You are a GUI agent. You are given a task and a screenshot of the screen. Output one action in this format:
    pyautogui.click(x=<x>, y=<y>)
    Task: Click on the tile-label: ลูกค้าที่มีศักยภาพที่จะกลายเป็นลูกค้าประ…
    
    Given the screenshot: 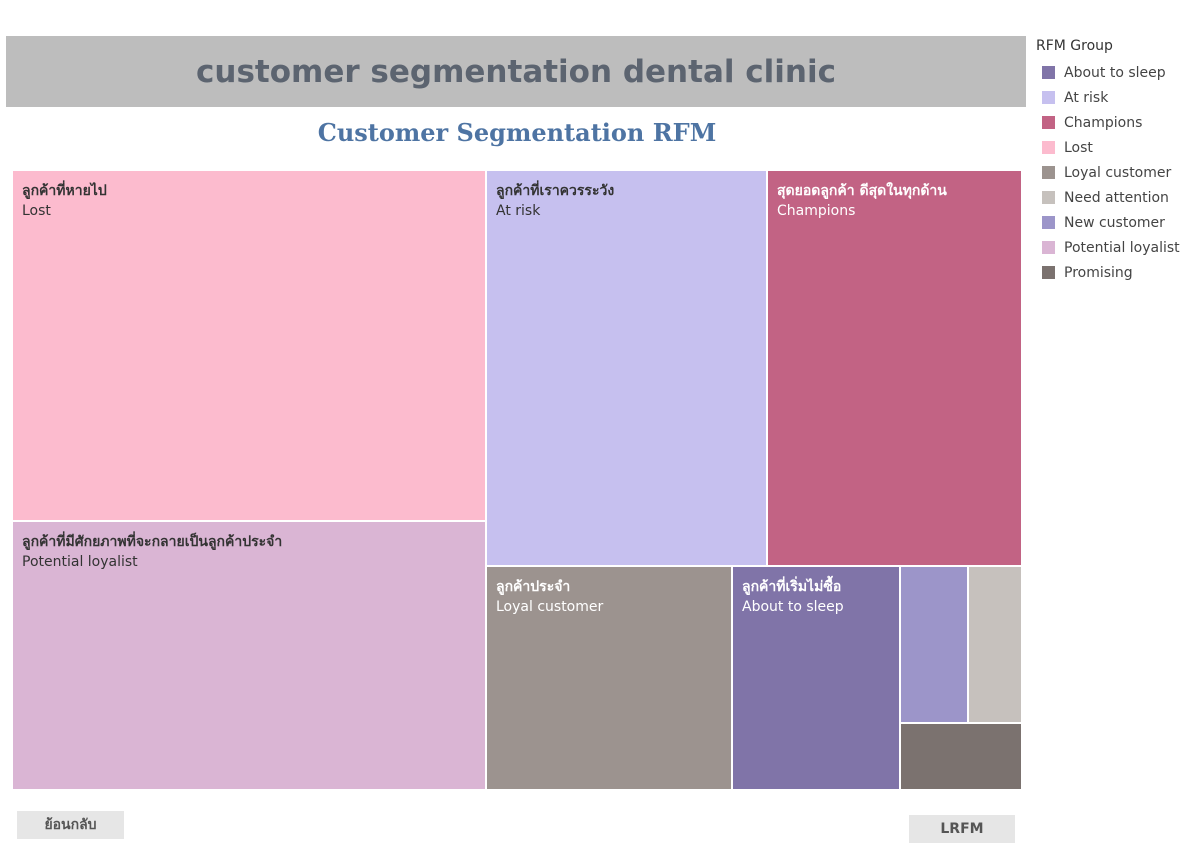 What is the action you would take?
    pyautogui.click(x=152, y=552)
    